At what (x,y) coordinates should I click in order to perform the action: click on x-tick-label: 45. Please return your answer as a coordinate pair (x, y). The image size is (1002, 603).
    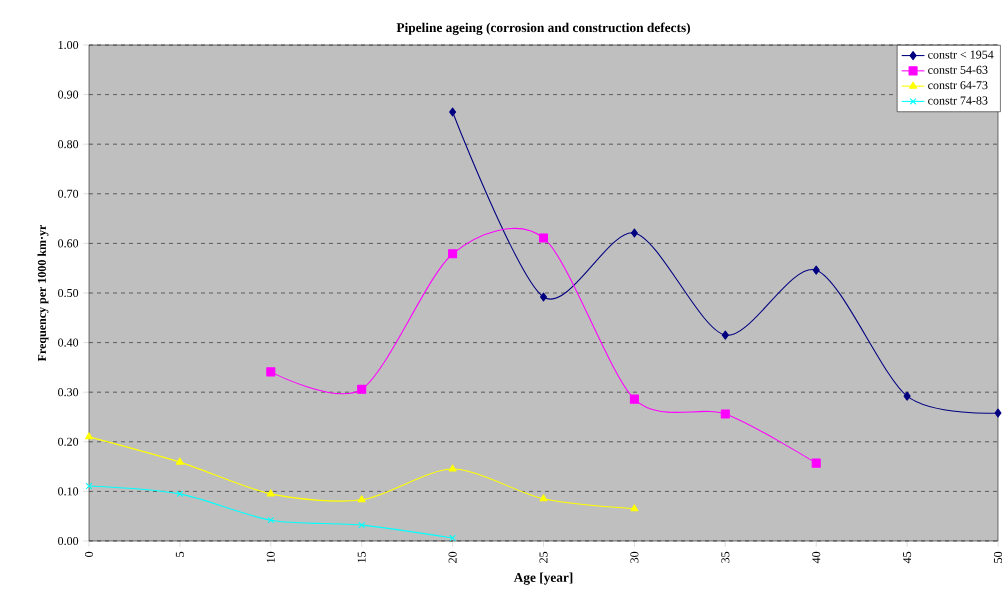
    Looking at the image, I should click on (907, 557).